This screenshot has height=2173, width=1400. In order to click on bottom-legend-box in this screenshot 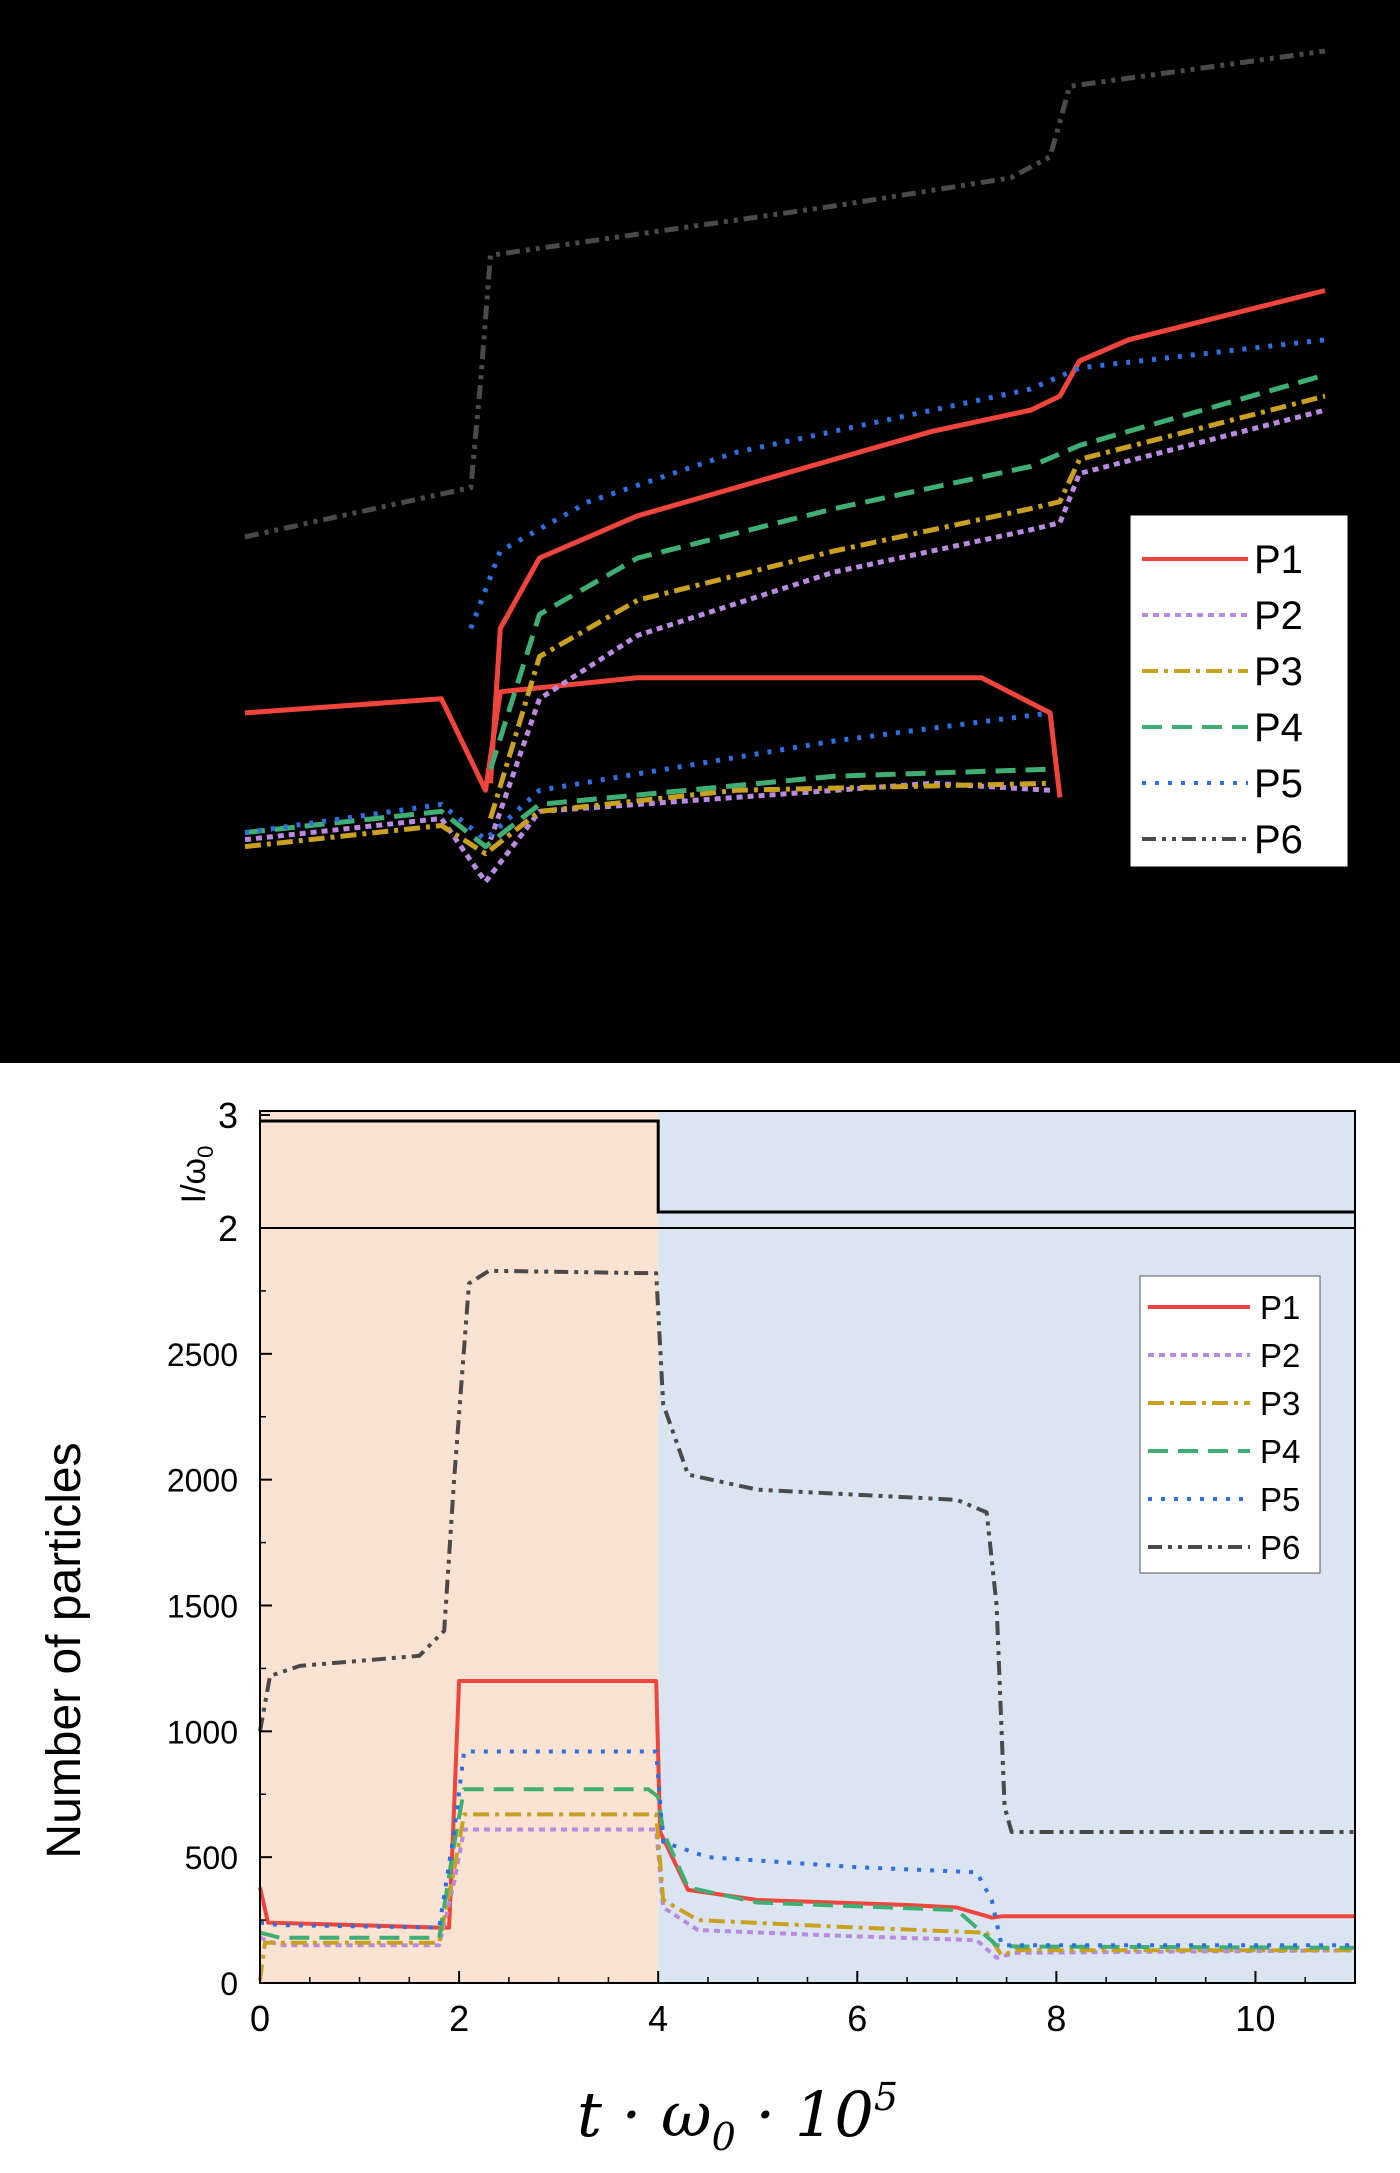, I will do `click(1230, 1424)`.